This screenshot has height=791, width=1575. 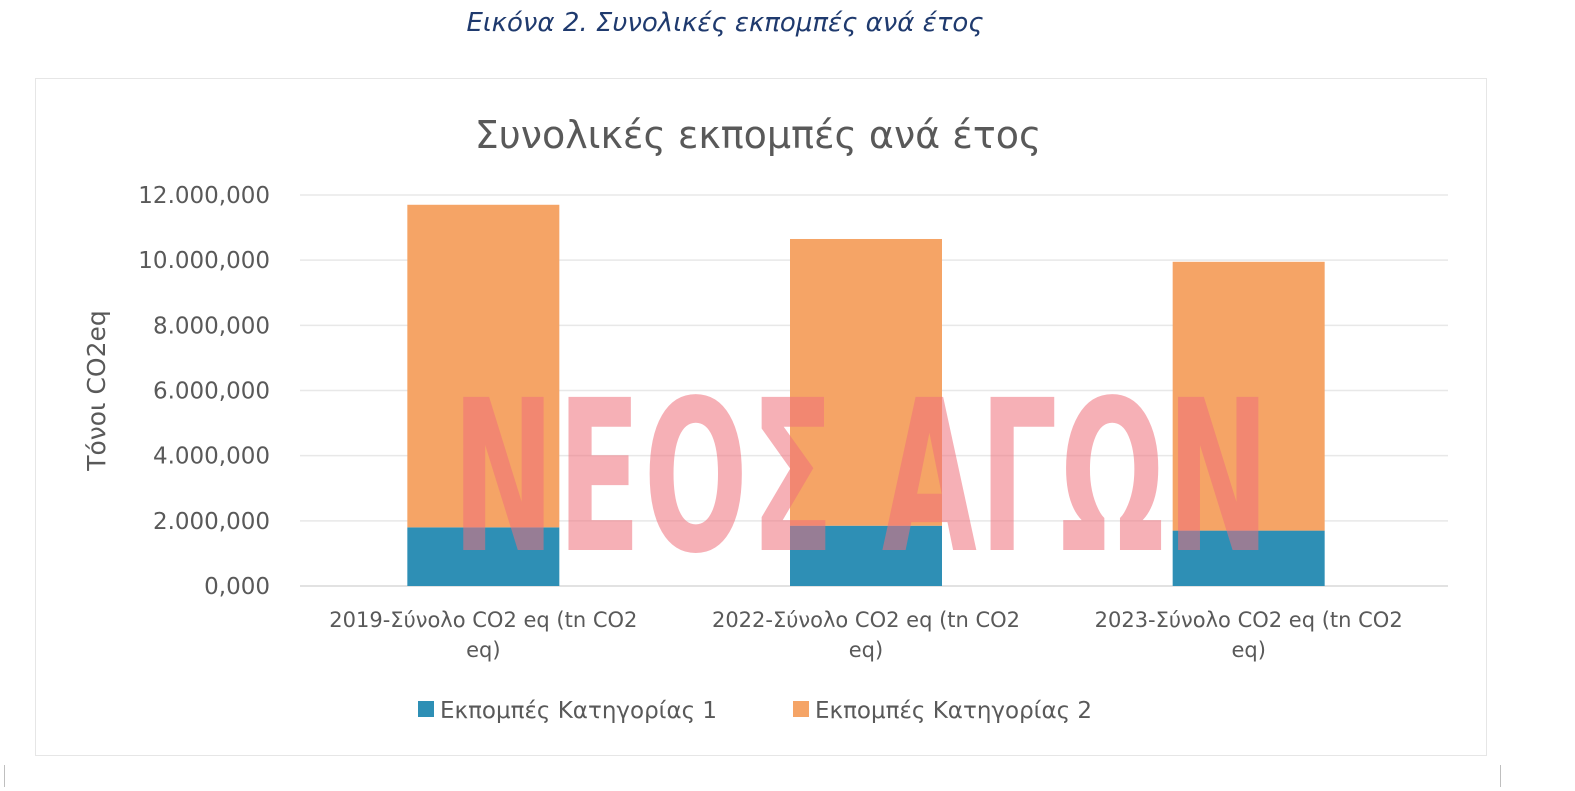 I want to click on y-tick-label: 6.000,000, so click(x=211, y=392).